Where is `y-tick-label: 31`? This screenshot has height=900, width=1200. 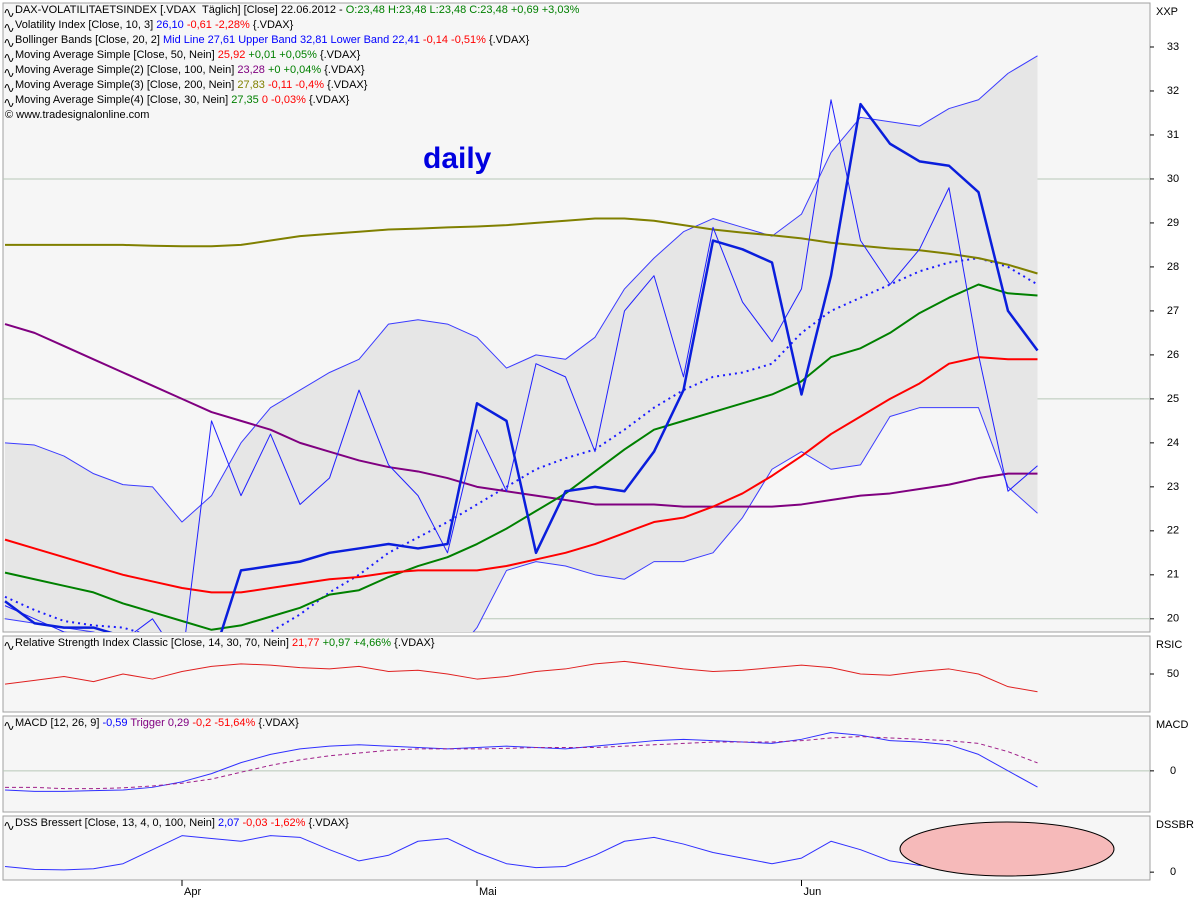 y-tick-label: 31 is located at coordinates (1173, 135).